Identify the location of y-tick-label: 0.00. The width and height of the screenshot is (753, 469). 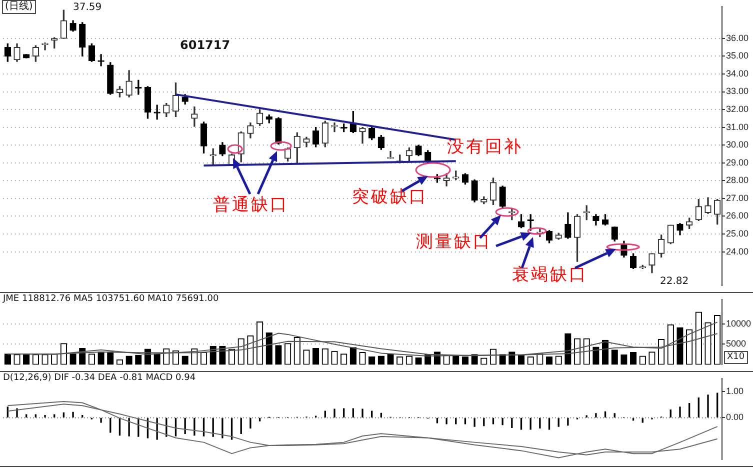
(735, 417).